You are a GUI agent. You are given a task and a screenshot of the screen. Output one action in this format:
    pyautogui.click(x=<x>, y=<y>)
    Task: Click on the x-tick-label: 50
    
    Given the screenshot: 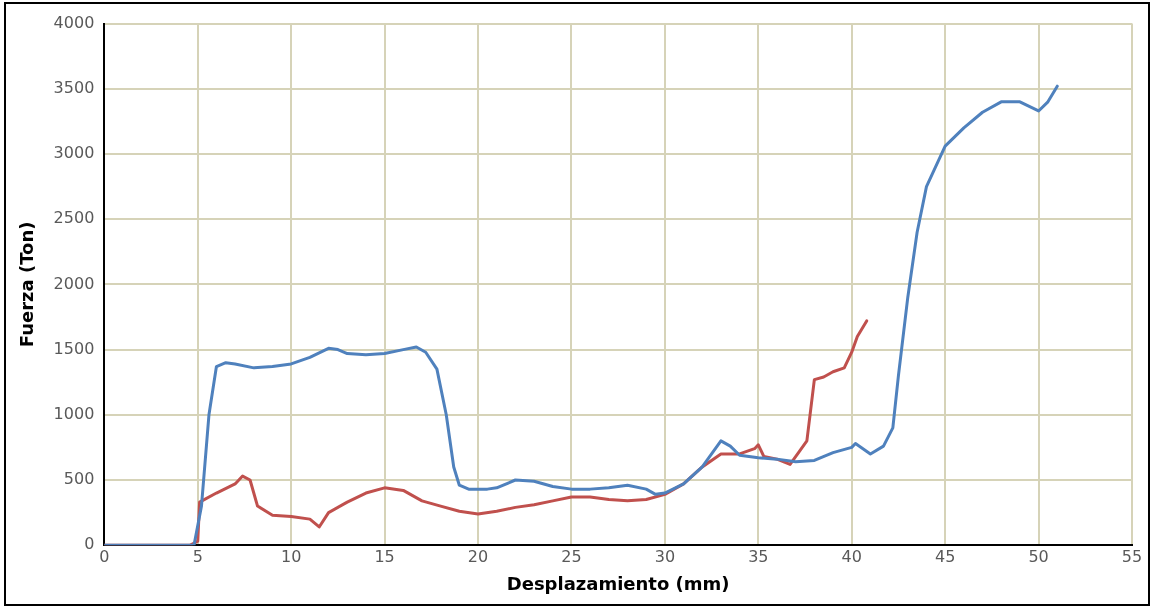 What is the action you would take?
    pyautogui.click(x=1038, y=556)
    